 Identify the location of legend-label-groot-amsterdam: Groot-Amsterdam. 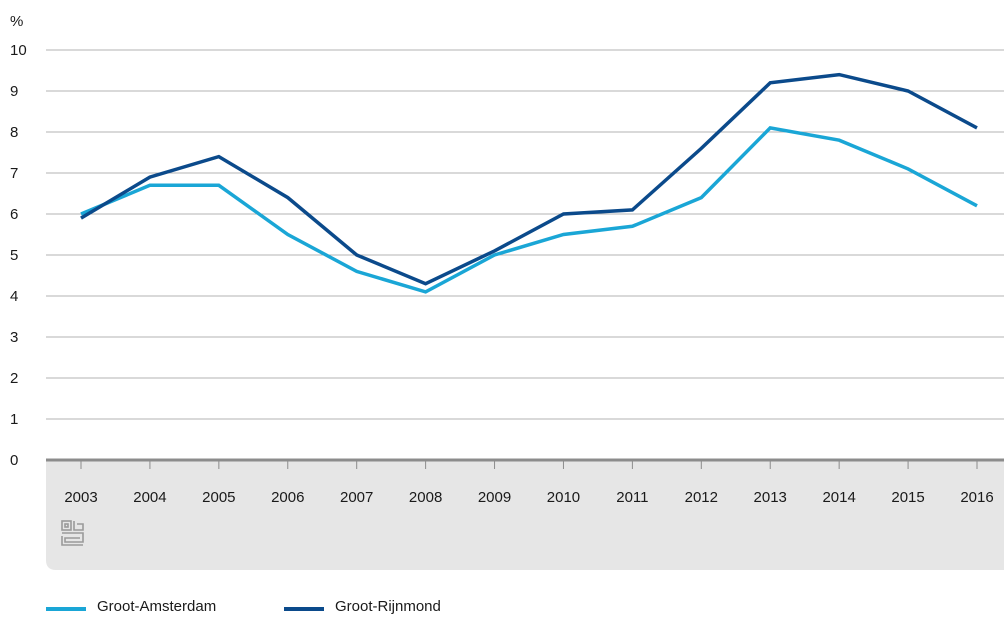
(156, 606).